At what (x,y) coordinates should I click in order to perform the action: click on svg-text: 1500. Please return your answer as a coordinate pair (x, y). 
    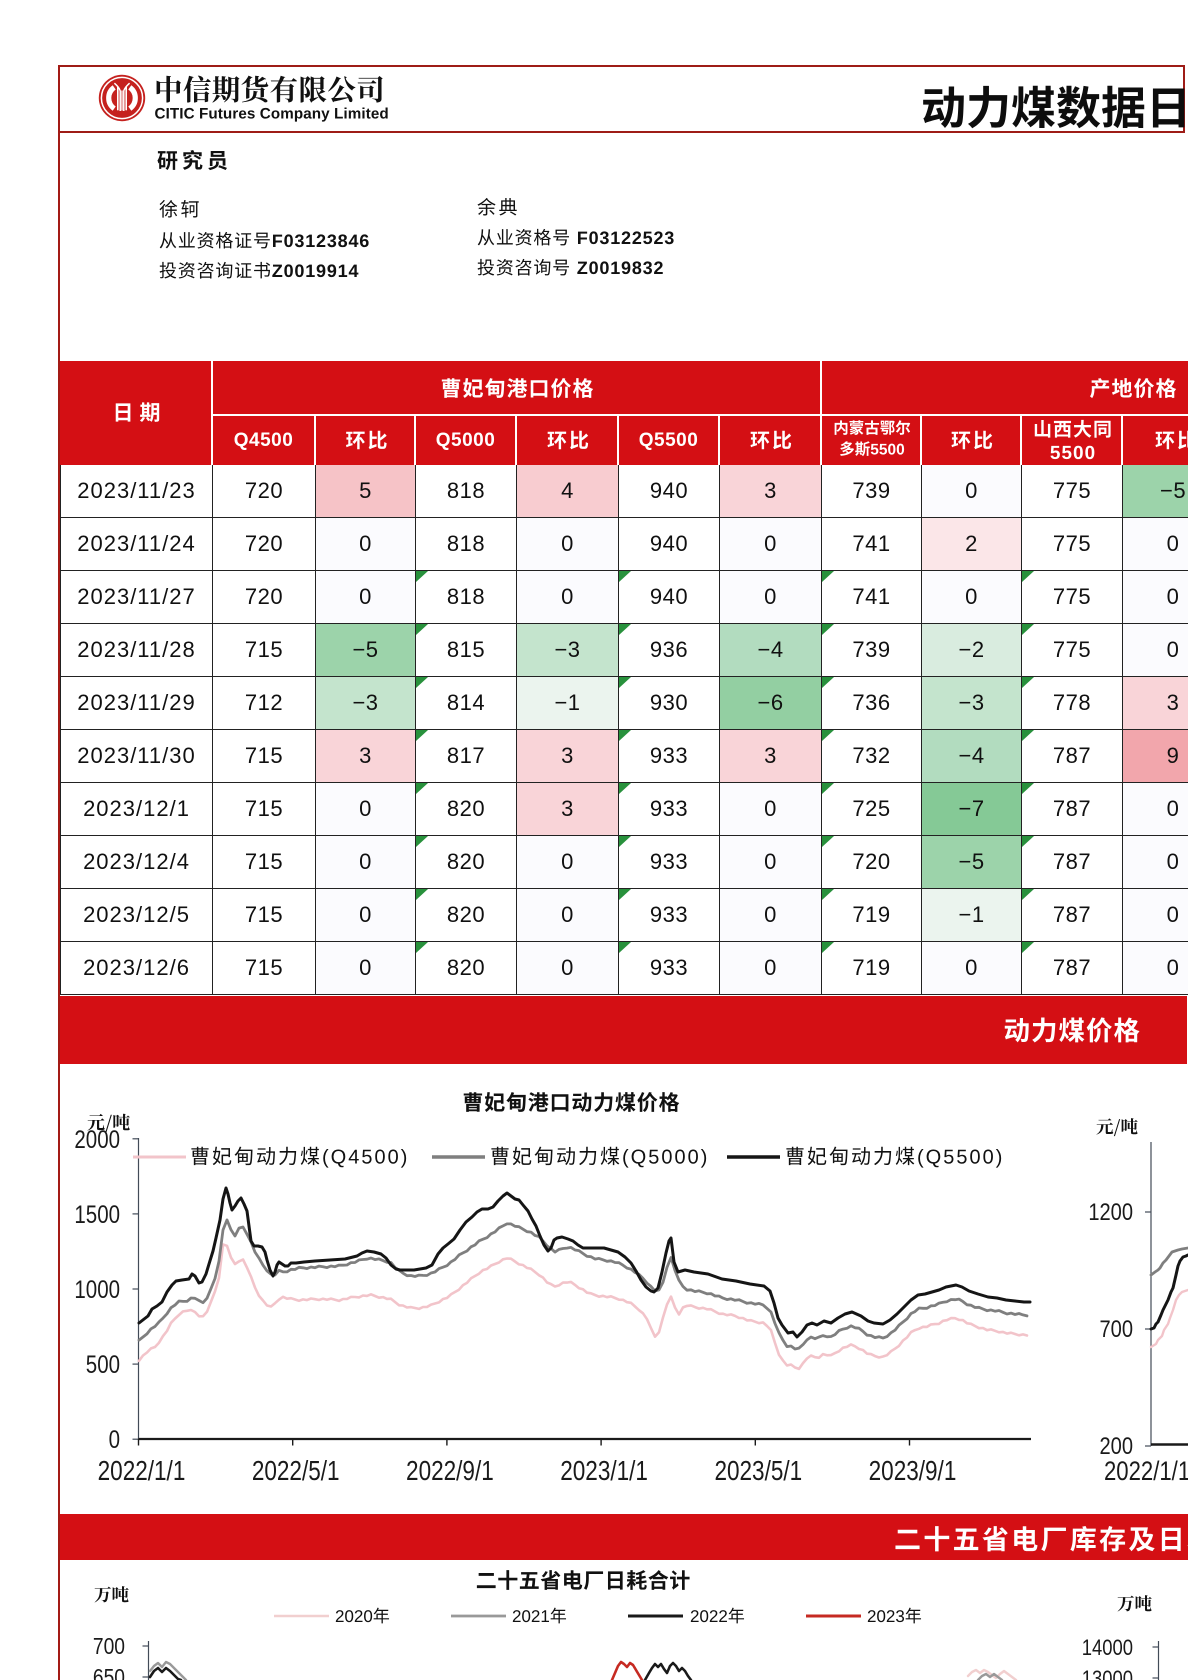
    Looking at the image, I should click on (97, 1214).